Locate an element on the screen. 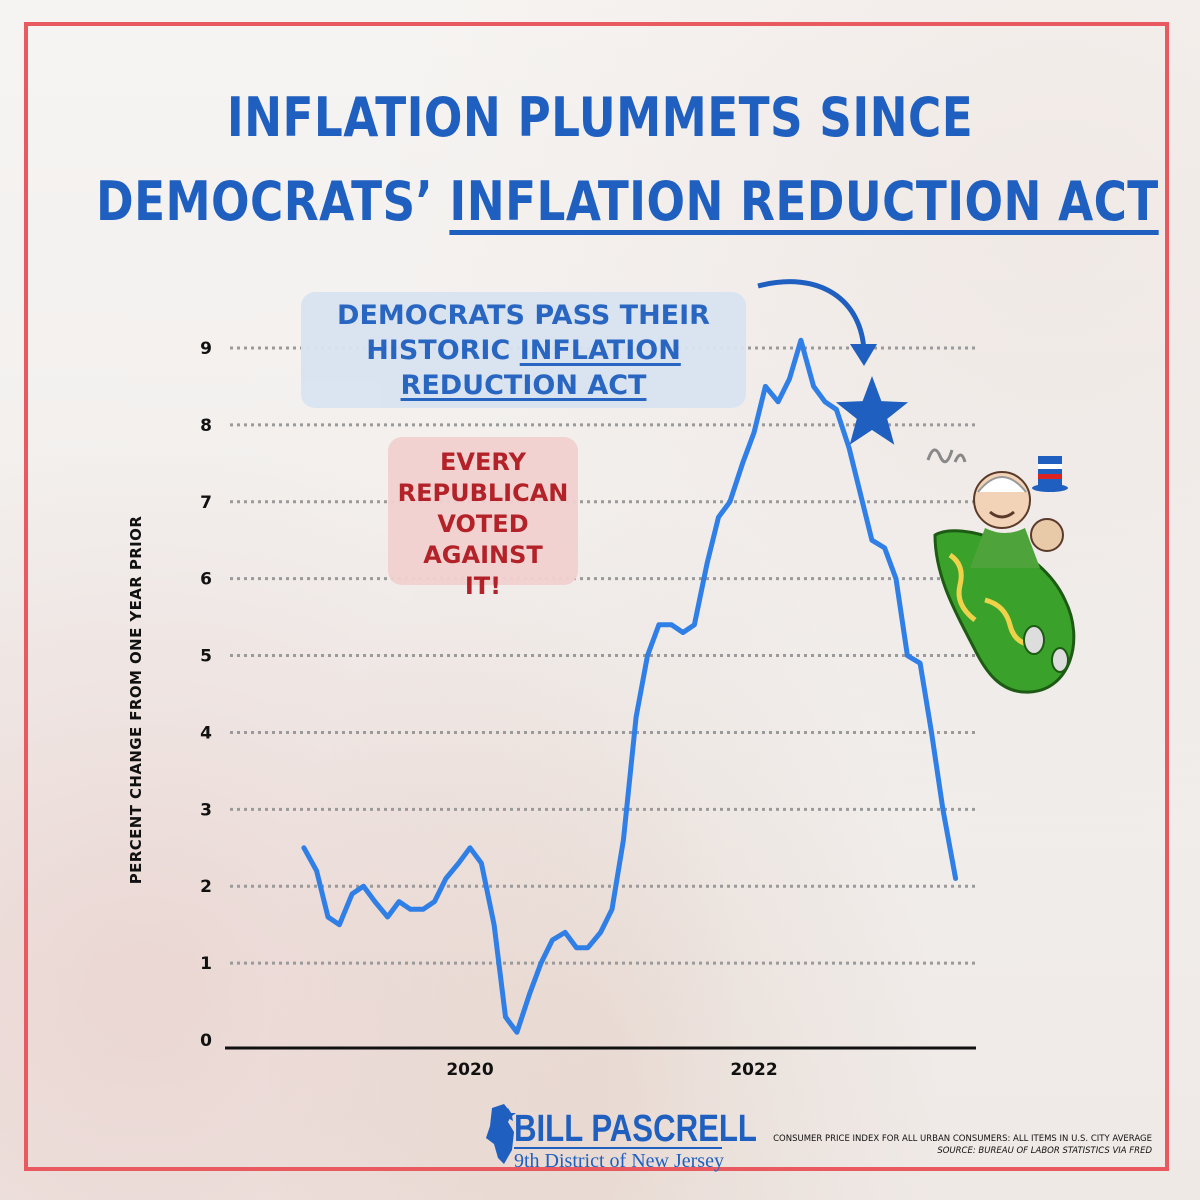  y-tick-label: 5 is located at coordinates (206, 657).